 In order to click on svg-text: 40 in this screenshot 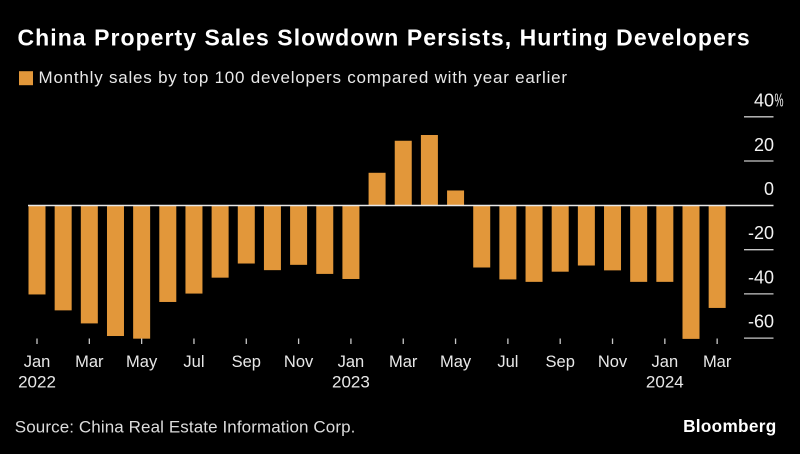, I will do `click(764, 101)`.